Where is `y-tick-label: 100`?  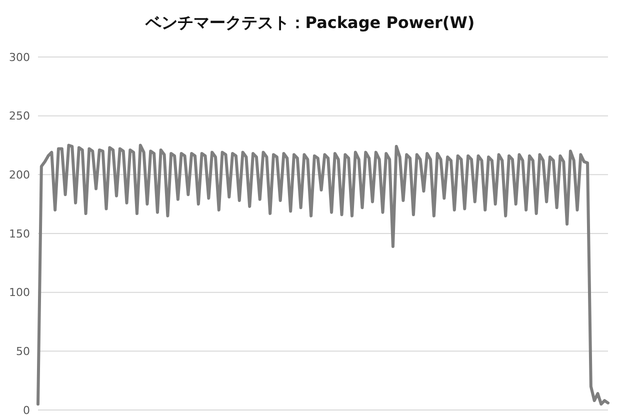 y-tick-label: 100 is located at coordinates (19, 293).